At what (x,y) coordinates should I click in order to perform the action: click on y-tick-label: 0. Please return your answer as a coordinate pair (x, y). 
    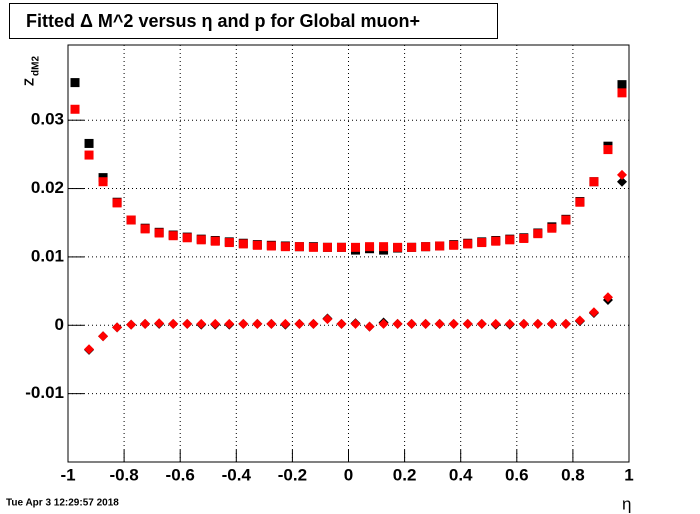
    Looking at the image, I should click on (59, 324).